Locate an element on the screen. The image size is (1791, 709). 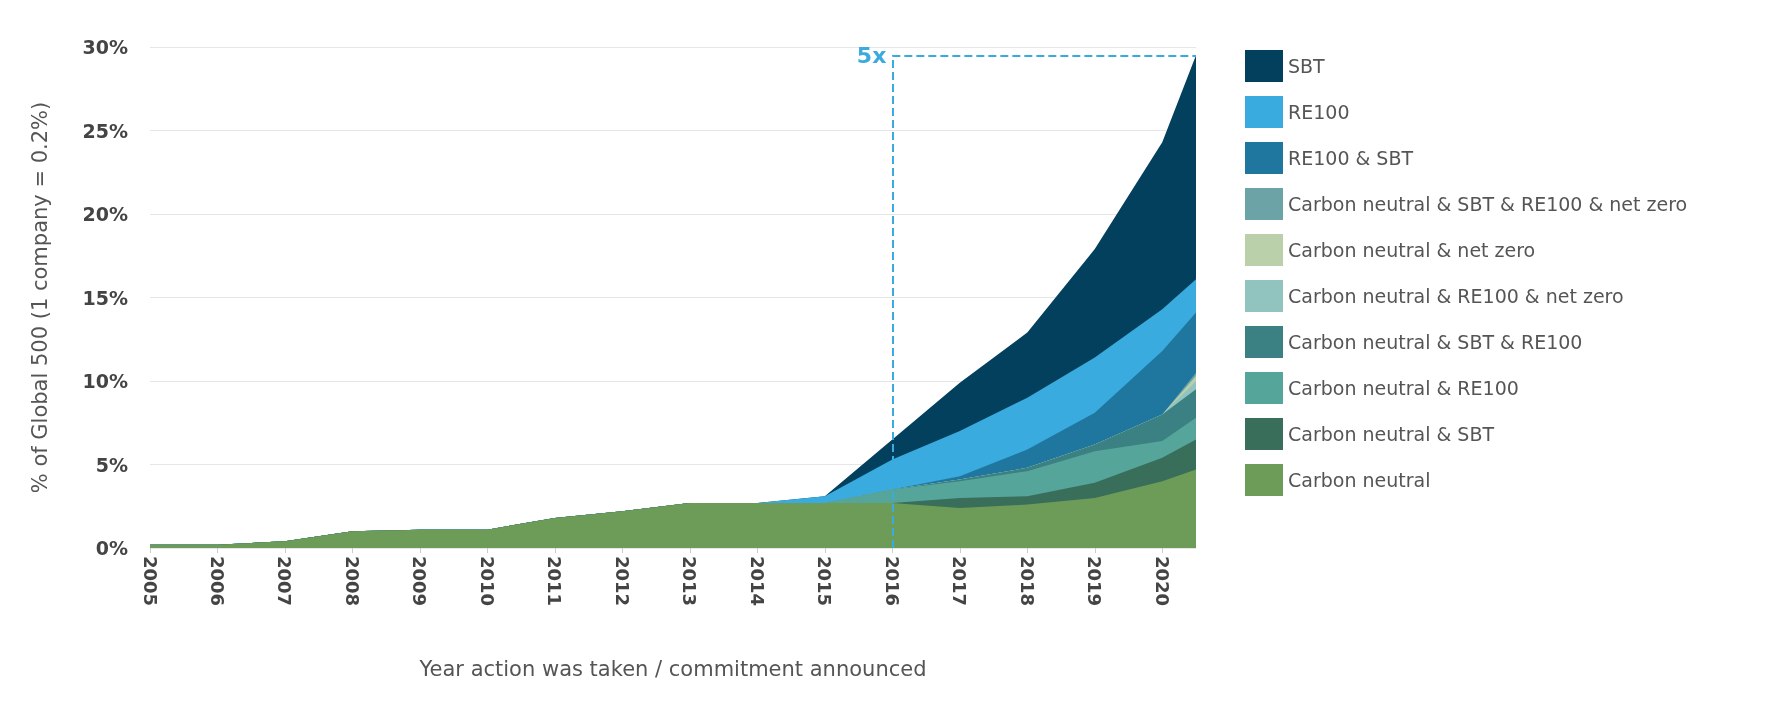
legend-label: Carbon neutral & SBT is located at coordinates (1391, 434).